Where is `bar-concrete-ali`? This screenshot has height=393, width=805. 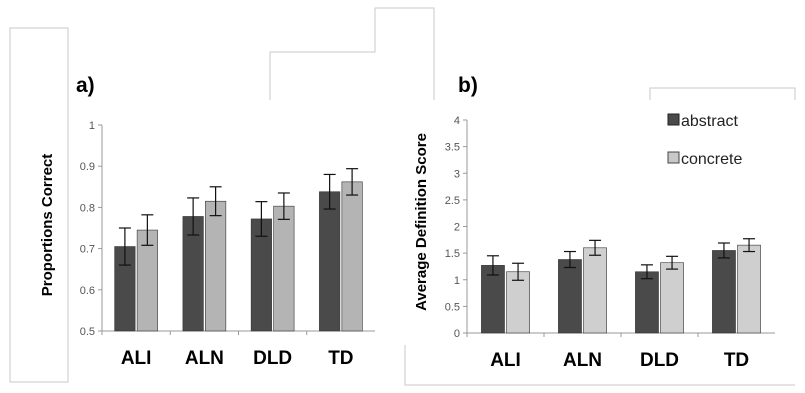
bar-concrete-ali is located at coordinates (518, 302).